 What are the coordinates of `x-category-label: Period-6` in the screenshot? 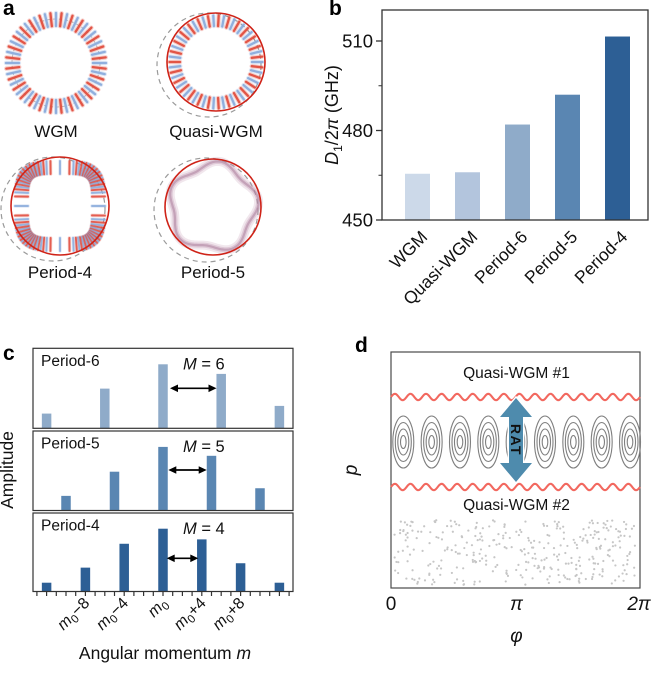 It's located at (500, 257).